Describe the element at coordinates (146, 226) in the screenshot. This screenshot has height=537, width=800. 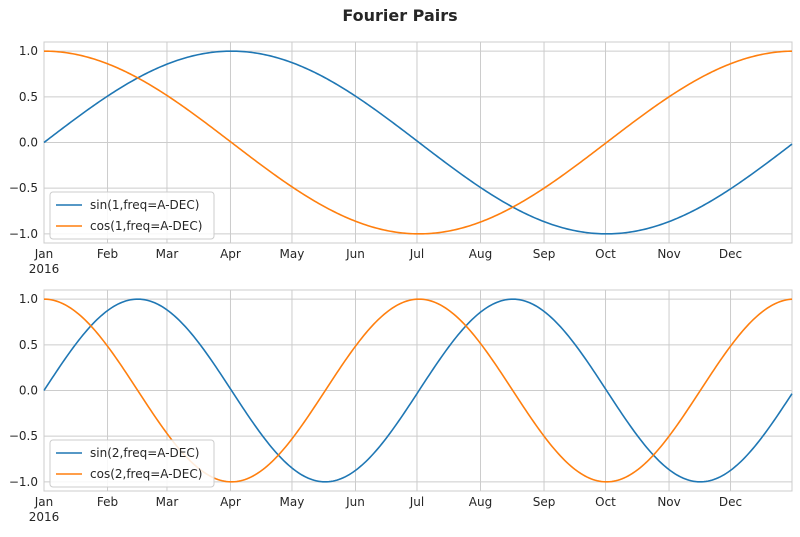
I see `legend-label: cos(1,freq=A-DEC)` at that location.